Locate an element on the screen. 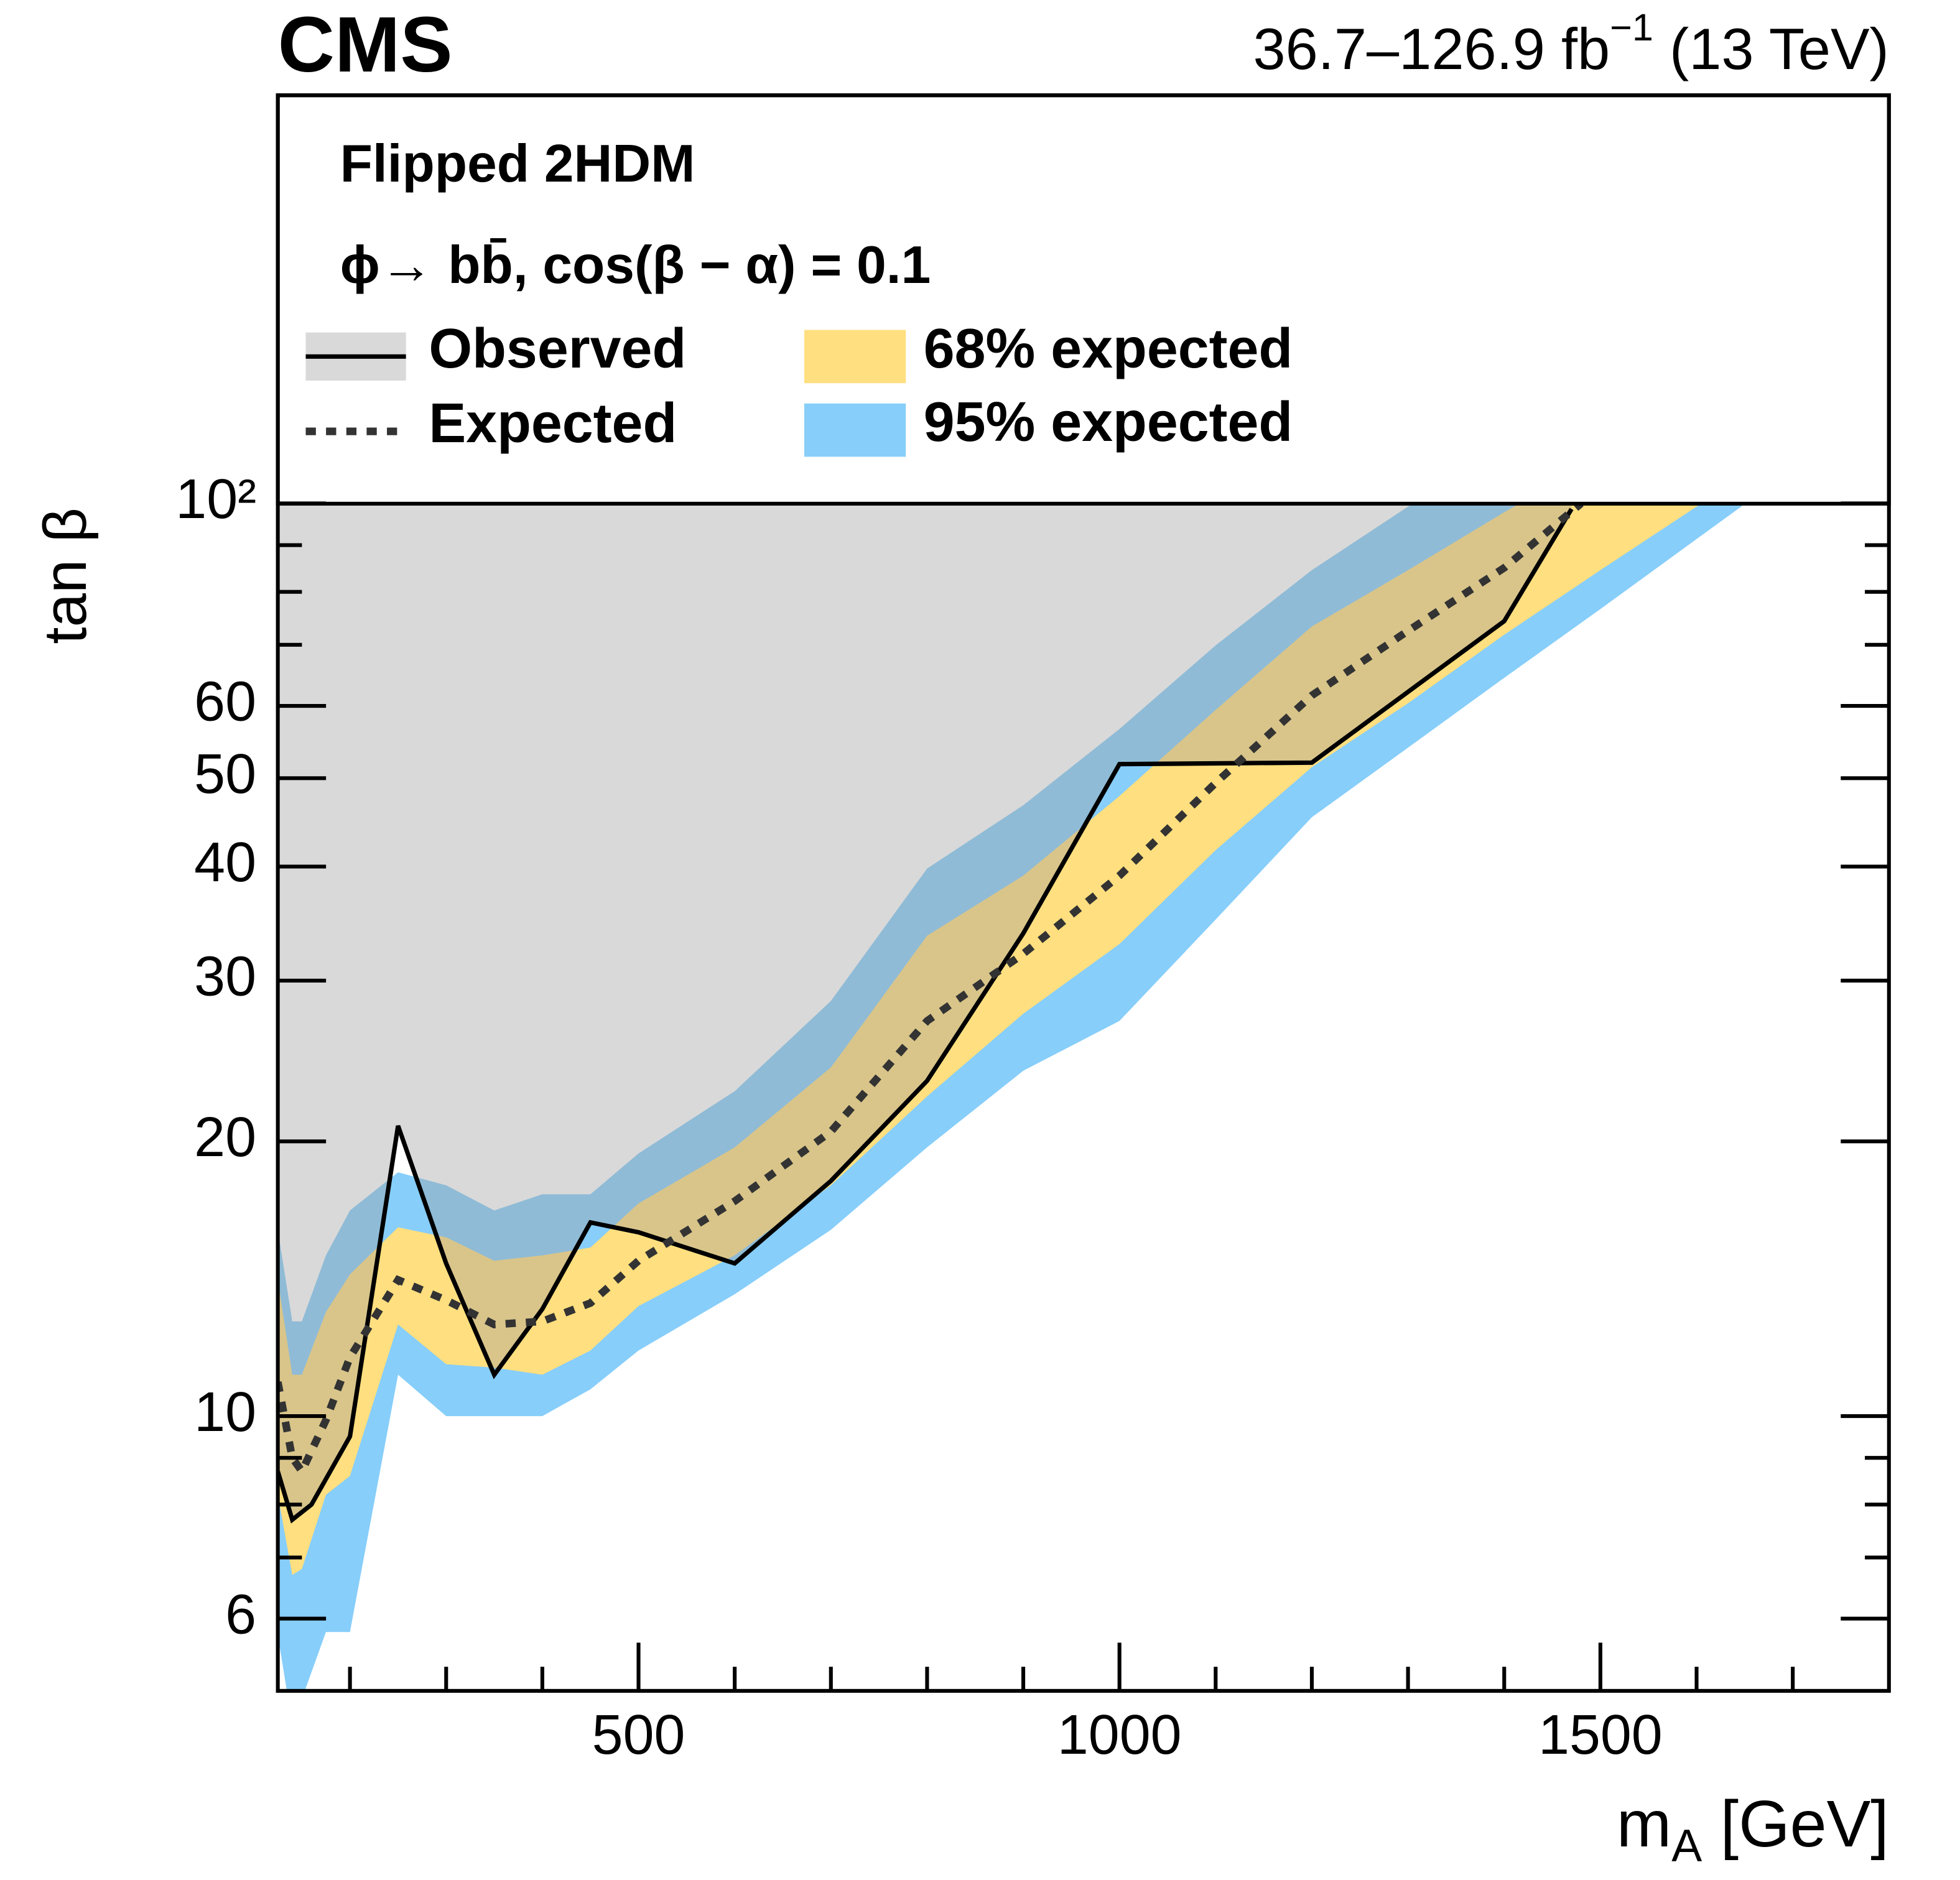 The image size is (1960, 1880). y-tick-label: 30 is located at coordinates (225, 977).